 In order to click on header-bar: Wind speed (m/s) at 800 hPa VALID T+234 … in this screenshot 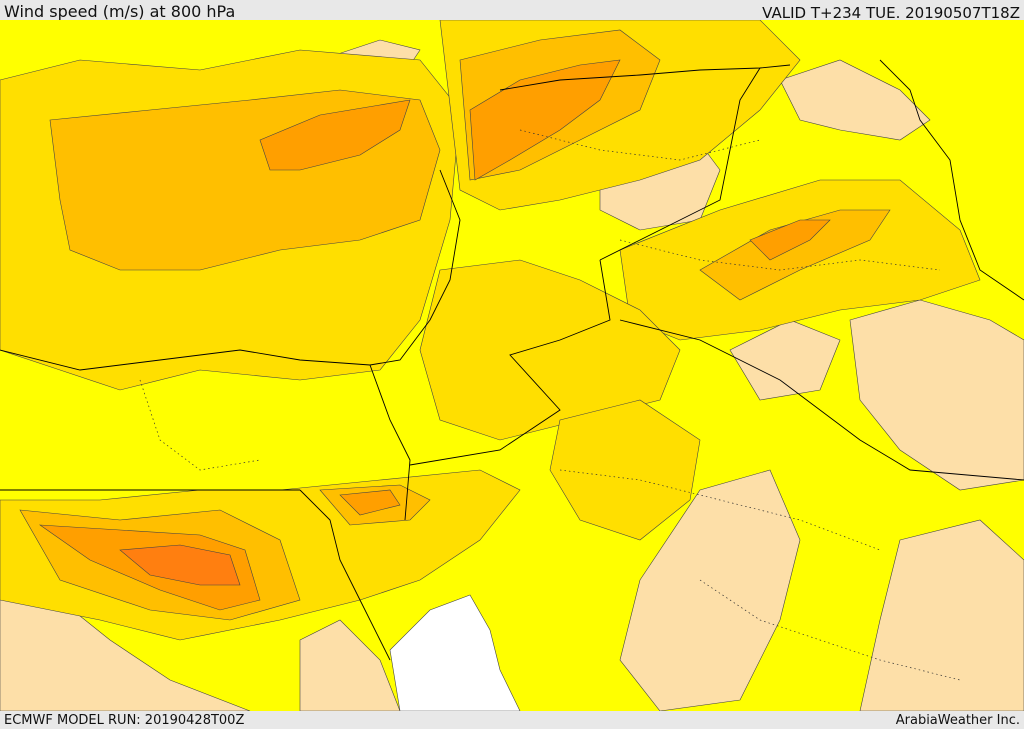, I will do `click(512, 11)`.